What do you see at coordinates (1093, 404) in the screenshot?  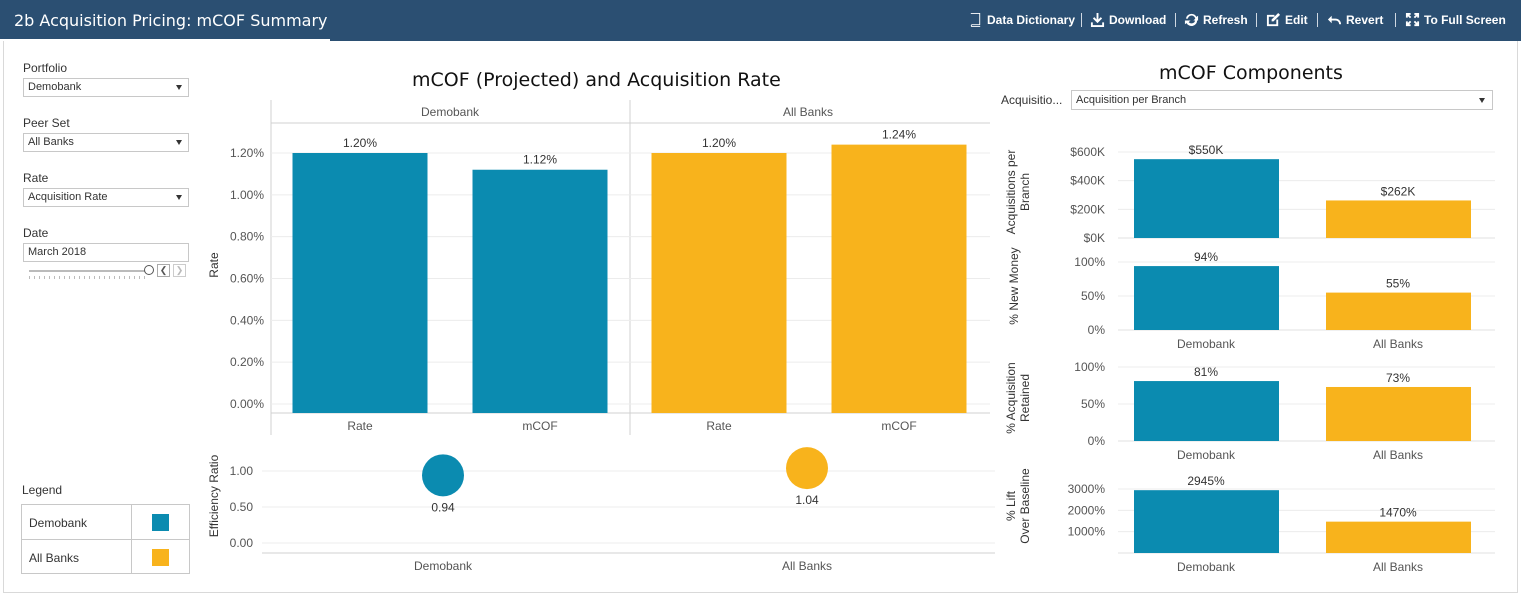 I see `y-tick-label: 50%` at bounding box center [1093, 404].